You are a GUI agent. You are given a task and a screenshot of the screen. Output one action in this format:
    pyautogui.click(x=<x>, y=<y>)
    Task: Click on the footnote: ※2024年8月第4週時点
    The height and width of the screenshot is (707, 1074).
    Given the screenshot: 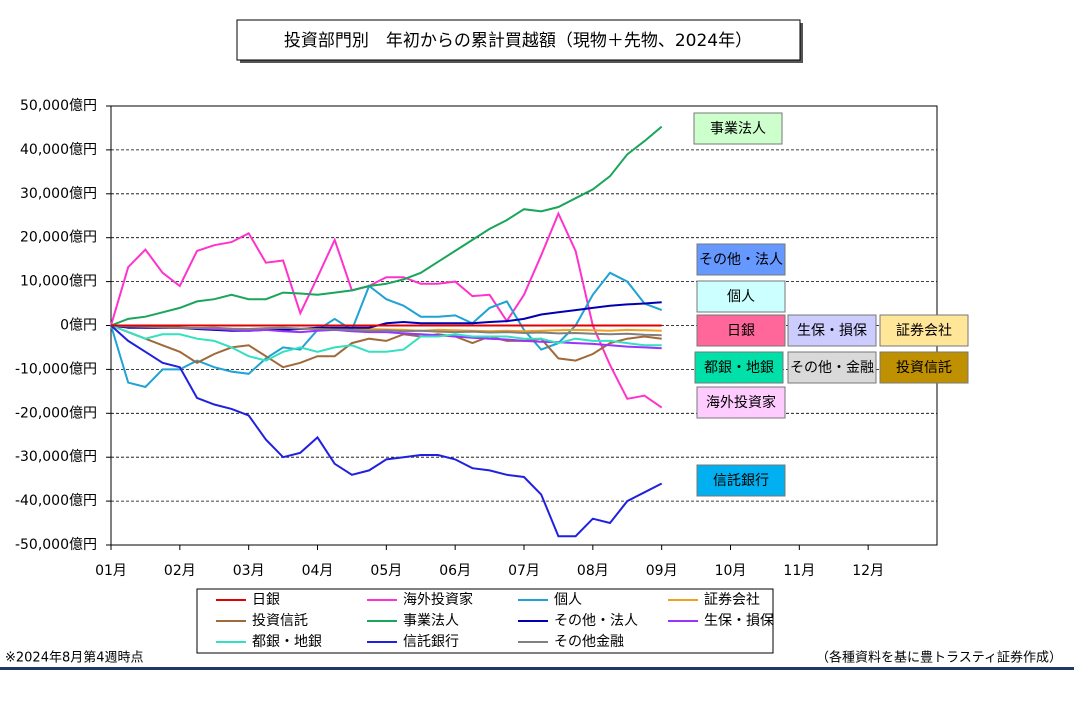 What is the action you would take?
    pyautogui.click(x=74, y=658)
    